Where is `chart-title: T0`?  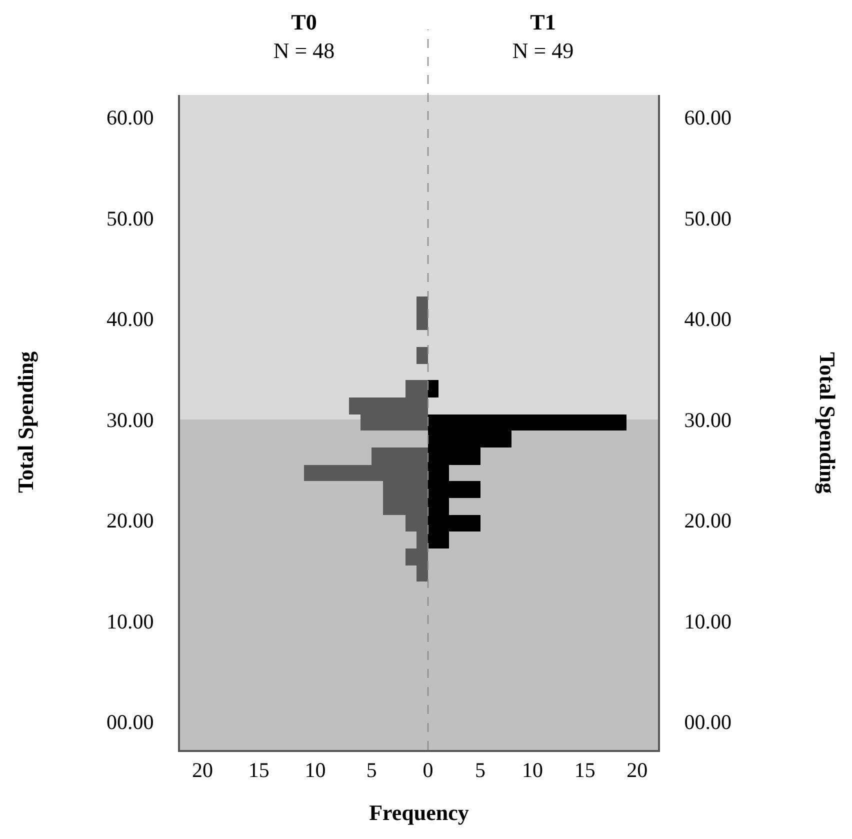
chart-title: T0 is located at coordinates (304, 21).